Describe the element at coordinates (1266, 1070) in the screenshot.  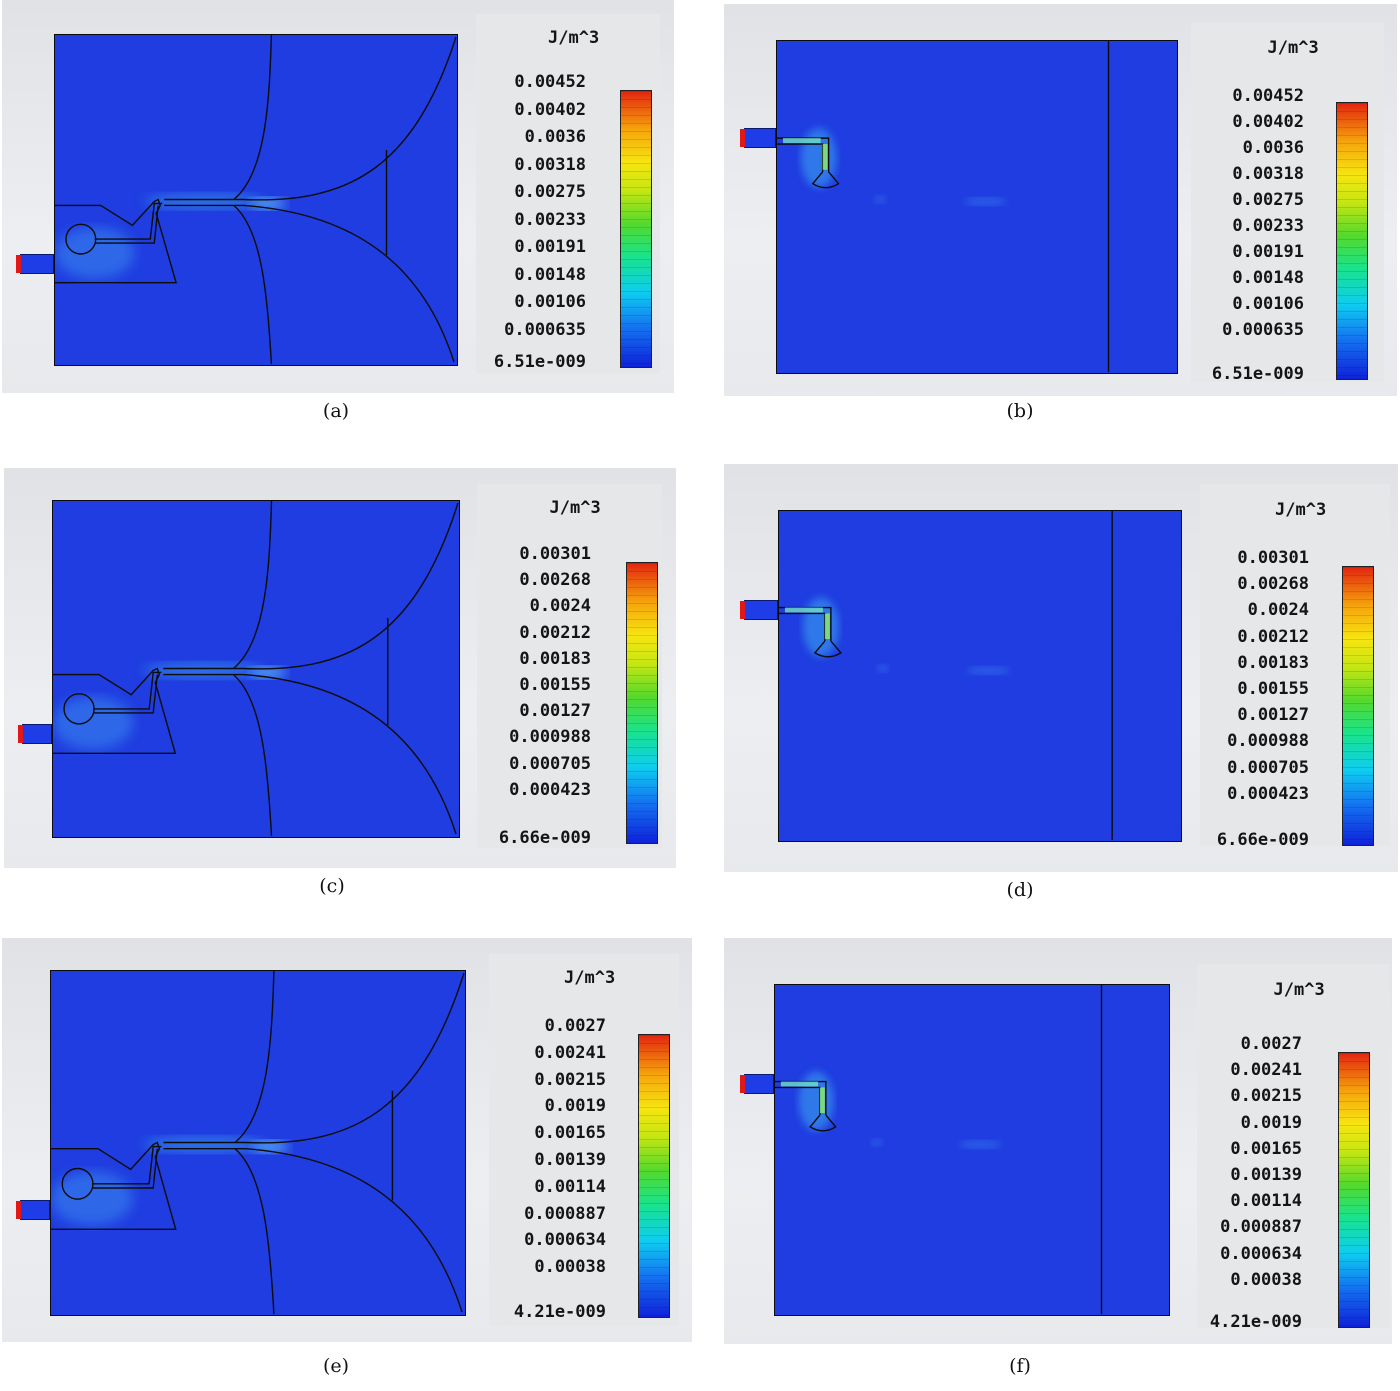
I see `colorbar-tick-label: 0.00241` at that location.